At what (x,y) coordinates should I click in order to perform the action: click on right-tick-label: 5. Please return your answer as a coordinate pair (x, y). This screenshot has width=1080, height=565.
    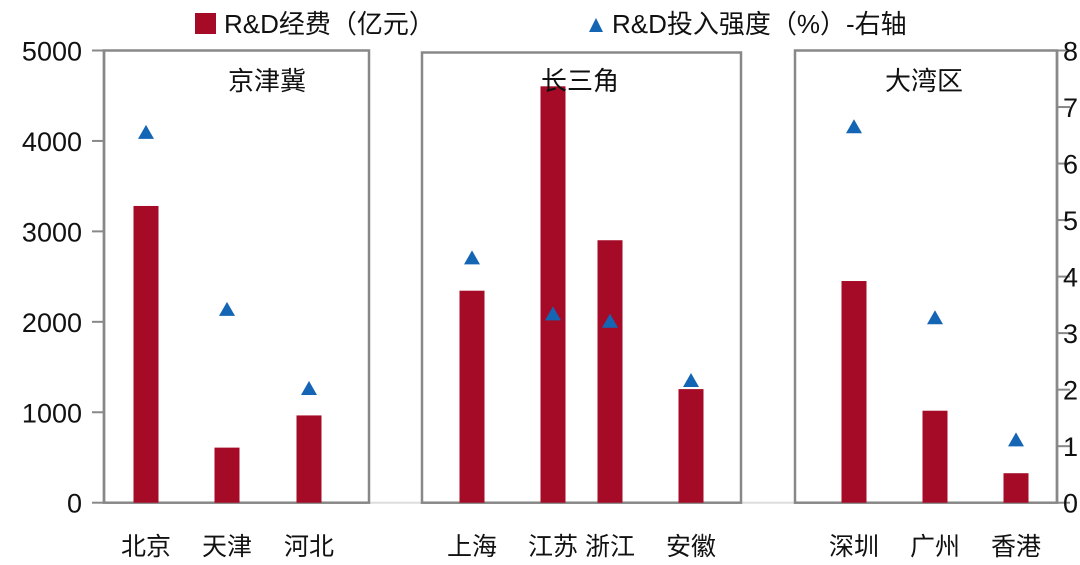
    Looking at the image, I should click on (1070, 221).